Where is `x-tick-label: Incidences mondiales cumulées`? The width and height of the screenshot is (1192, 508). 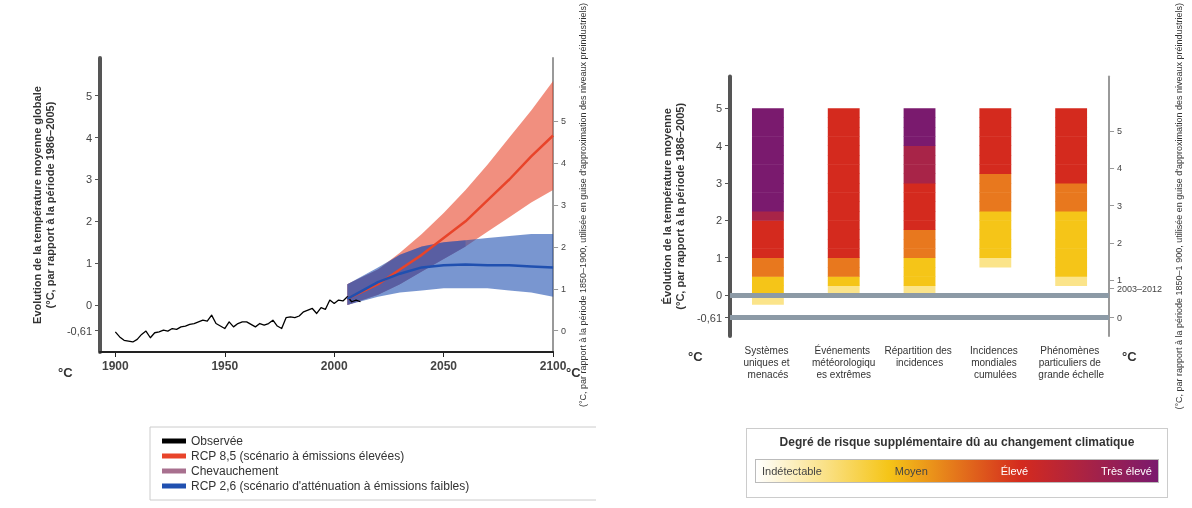
x-tick-label: Incidences mondiales cumulées is located at coordinates (995, 362).